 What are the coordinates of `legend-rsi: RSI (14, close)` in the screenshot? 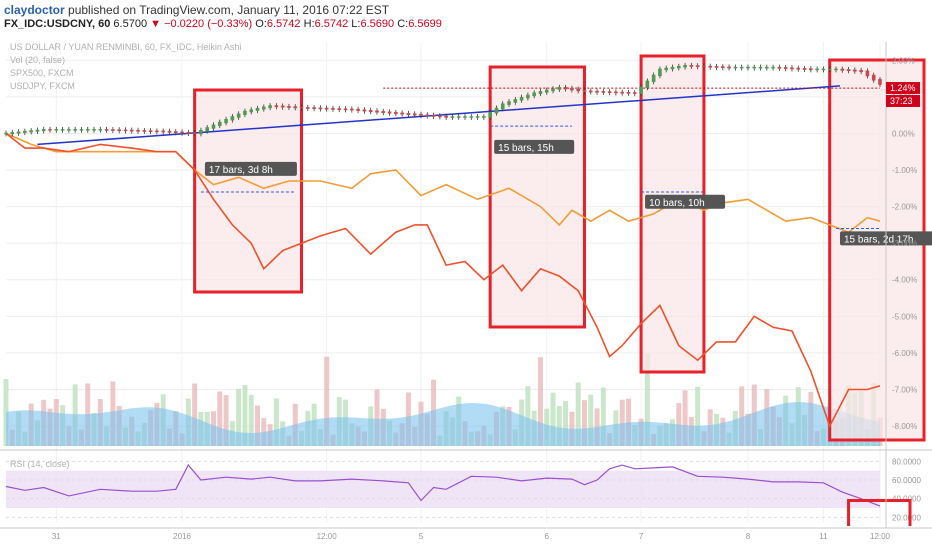 It's located at (40, 464).